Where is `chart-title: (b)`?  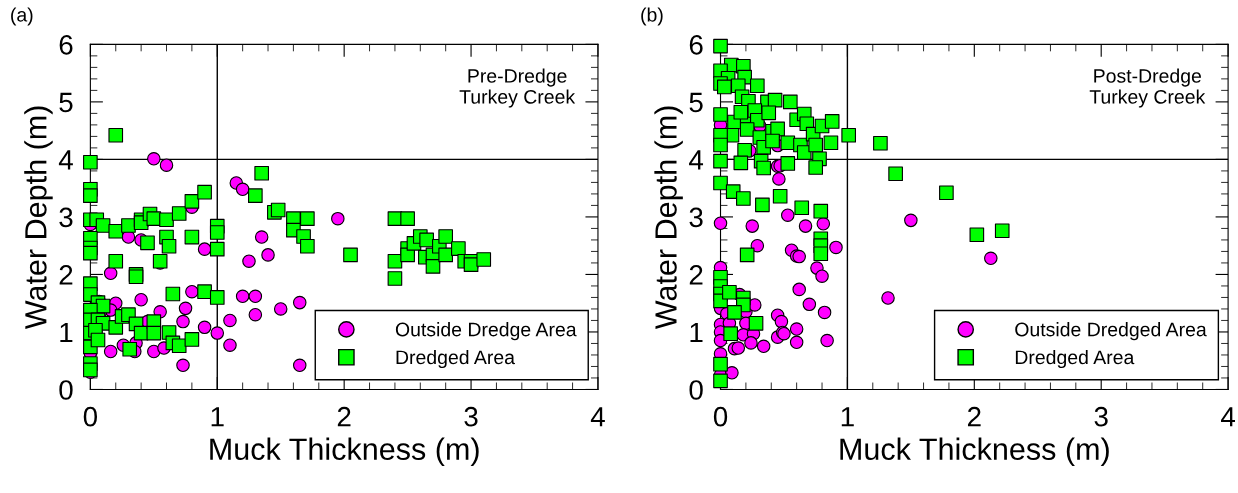
chart-title: (b) is located at coordinates (652, 16).